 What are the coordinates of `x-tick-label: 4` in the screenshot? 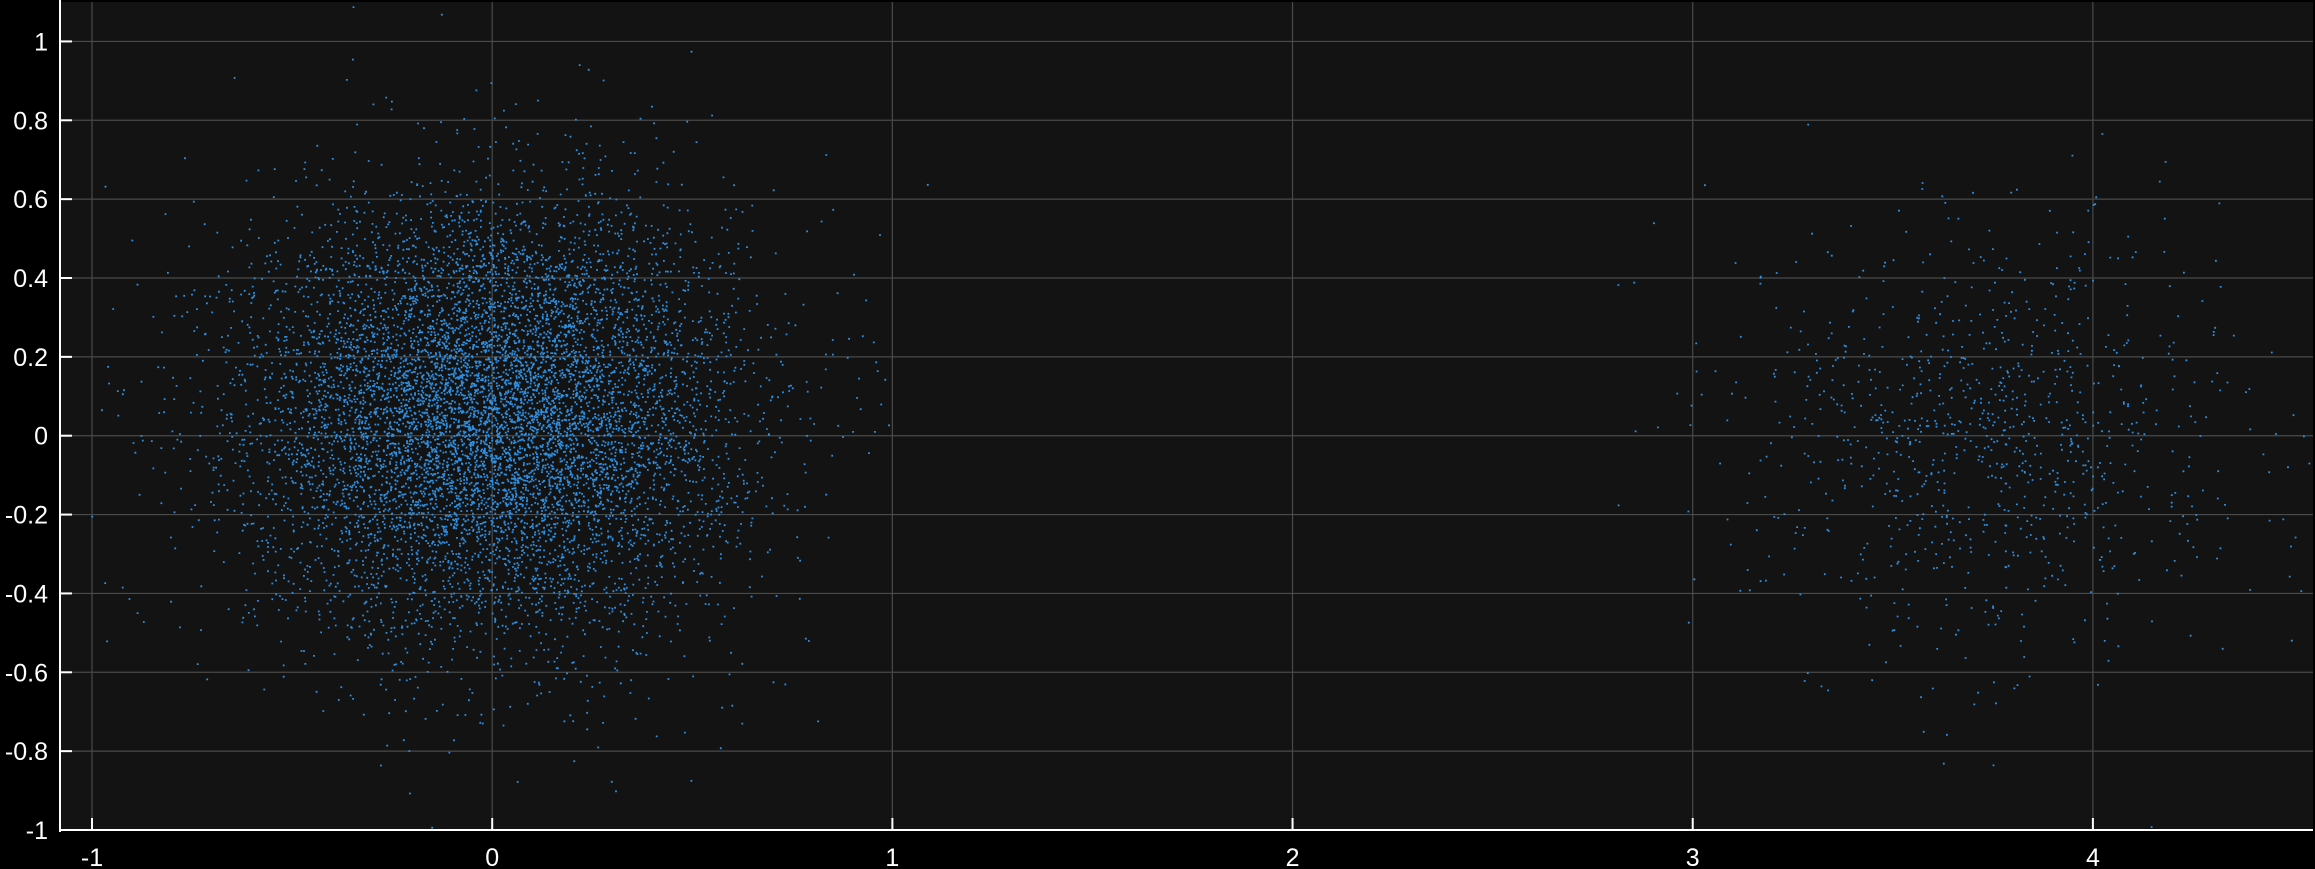 It's located at (2093, 856).